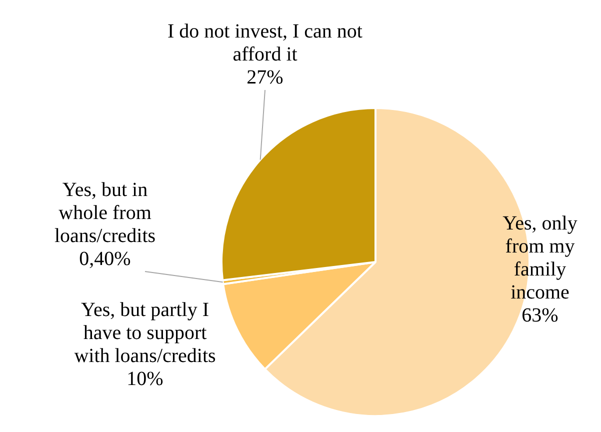 The width and height of the screenshot is (601, 432). What do you see at coordinates (540, 258) in the screenshot?
I see `slice-label: Yes, only from my family income` at bounding box center [540, 258].